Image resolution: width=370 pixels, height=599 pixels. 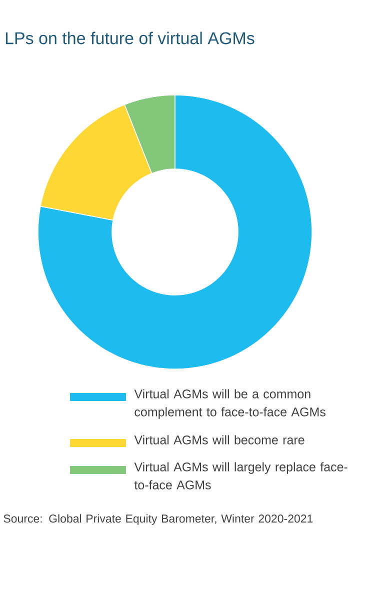 What do you see at coordinates (241, 476) in the screenshot?
I see `legend-label: Virtual AGMs will largely replace face-to-face AGMs` at bounding box center [241, 476].